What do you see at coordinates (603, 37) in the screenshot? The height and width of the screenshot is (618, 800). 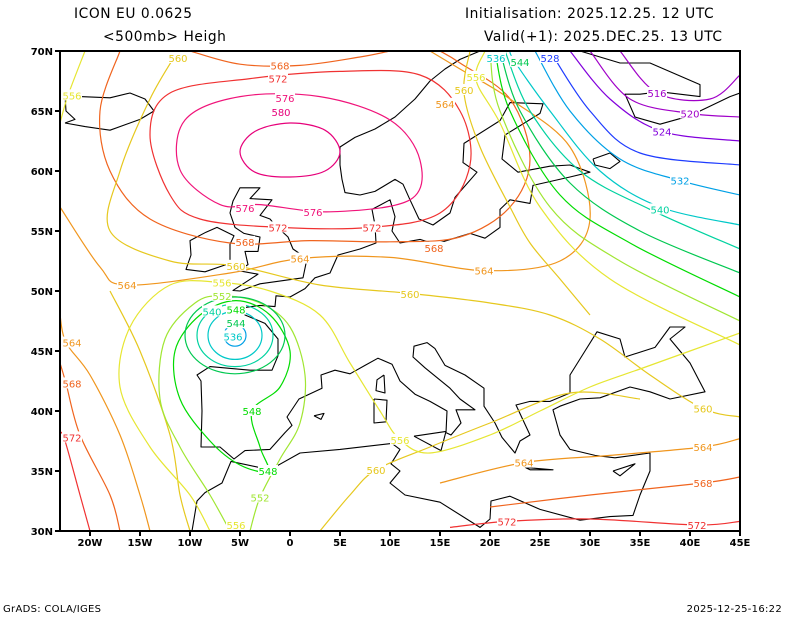 I see `valid-time: Valid(+1): 2025.DEC.25. 13 UTC` at bounding box center [603, 37].